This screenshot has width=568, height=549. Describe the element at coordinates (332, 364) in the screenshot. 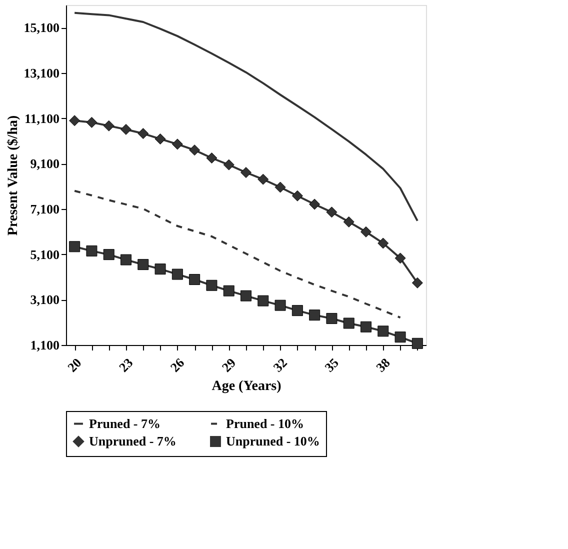

I see `x-tick-label: 35` at that location.